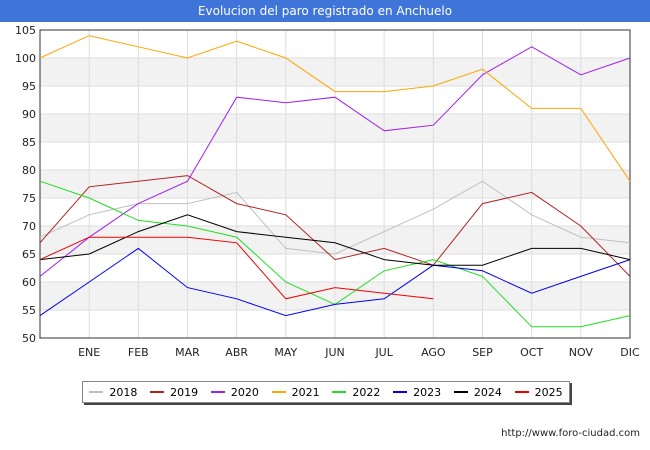  I want to click on chart-legend: 2018 2019 2020 2021 2022 2023 2024 2025, so click(326, 392).